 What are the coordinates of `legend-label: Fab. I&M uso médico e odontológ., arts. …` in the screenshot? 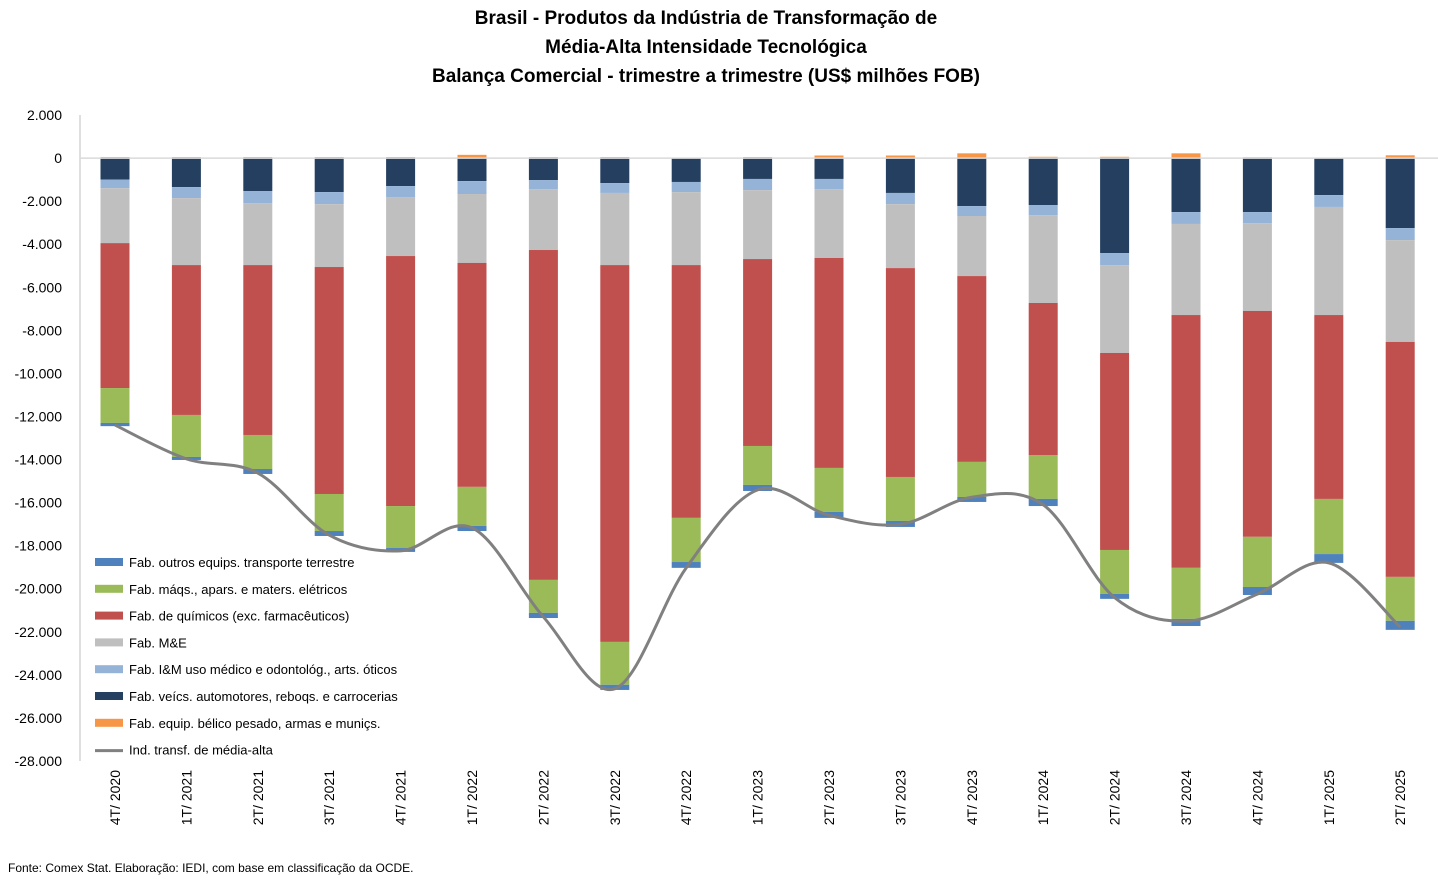 It's located at (263, 669).